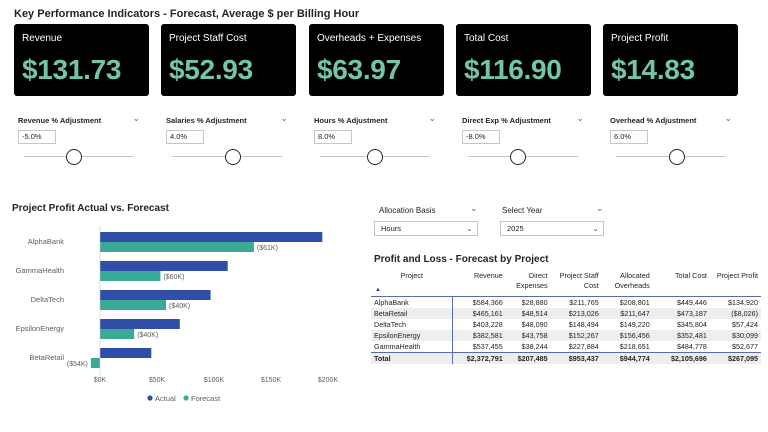 The height and width of the screenshot is (432, 768). Describe the element at coordinates (486, 38) in the screenshot. I see `kpi-label: Total Cost` at that location.